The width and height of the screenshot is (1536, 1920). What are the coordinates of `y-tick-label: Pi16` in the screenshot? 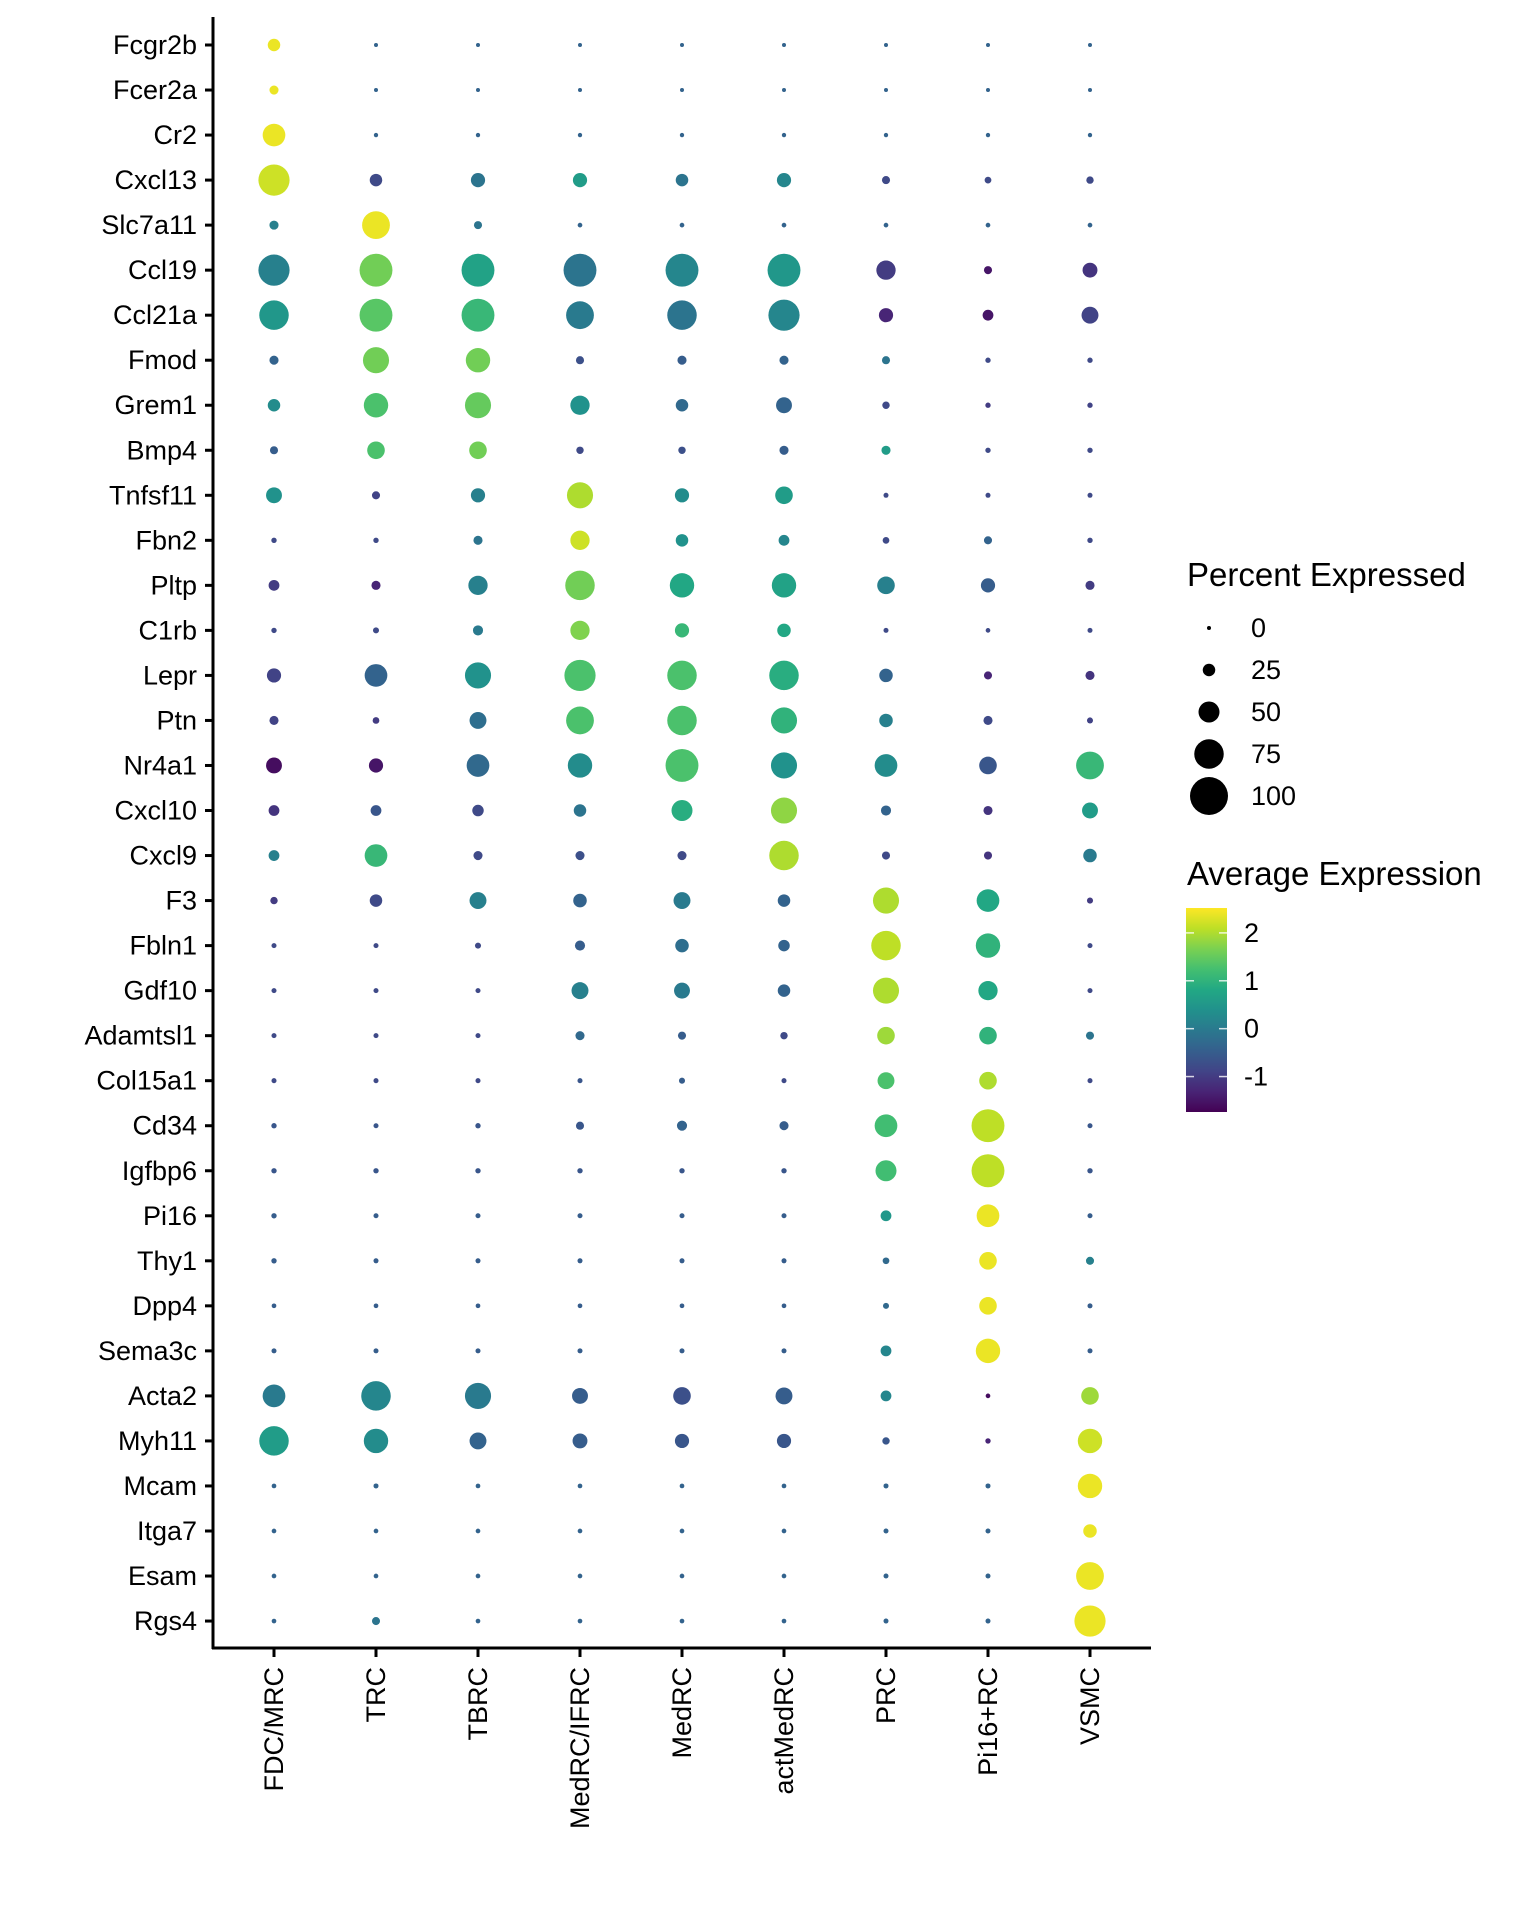 It's located at (170, 1216).